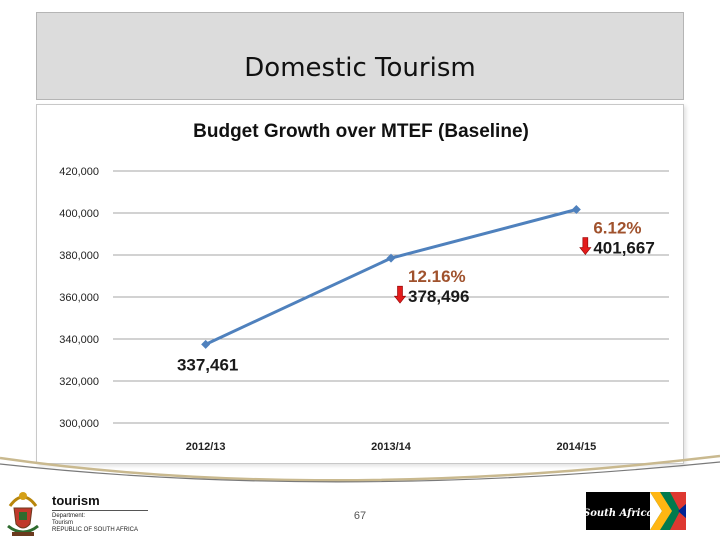 This screenshot has height=540, width=720. What do you see at coordinates (361, 131) in the screenshot?
I see `chart-title: Budget Growth over MTEF (Baseline)` at bounding box center [361, 131].